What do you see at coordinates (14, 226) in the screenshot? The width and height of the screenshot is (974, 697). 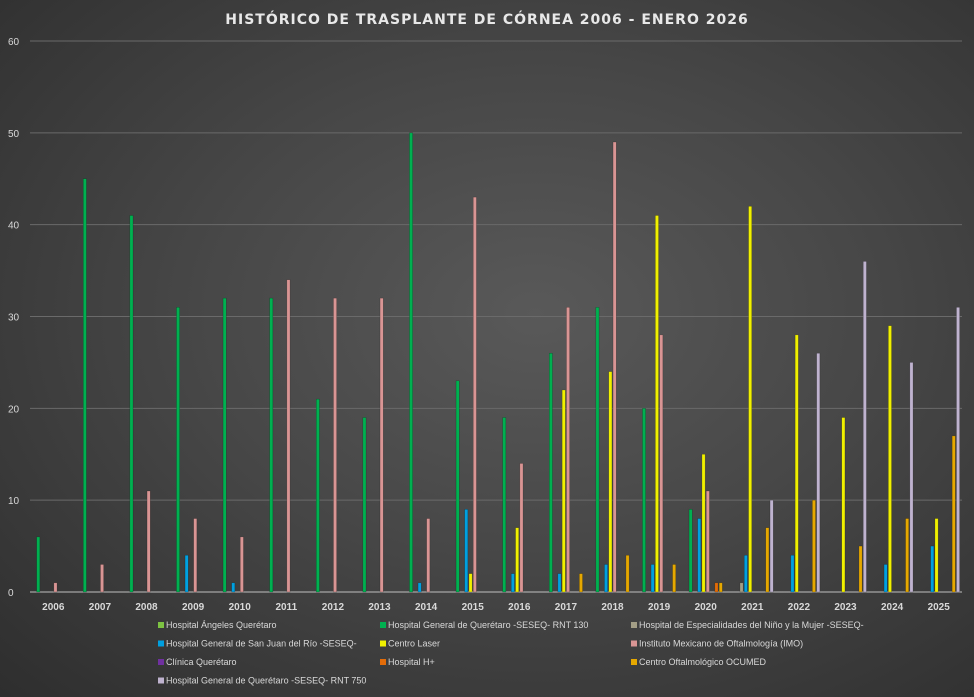 I see `y-tick-label: 40` at bounding box center [14, 226].